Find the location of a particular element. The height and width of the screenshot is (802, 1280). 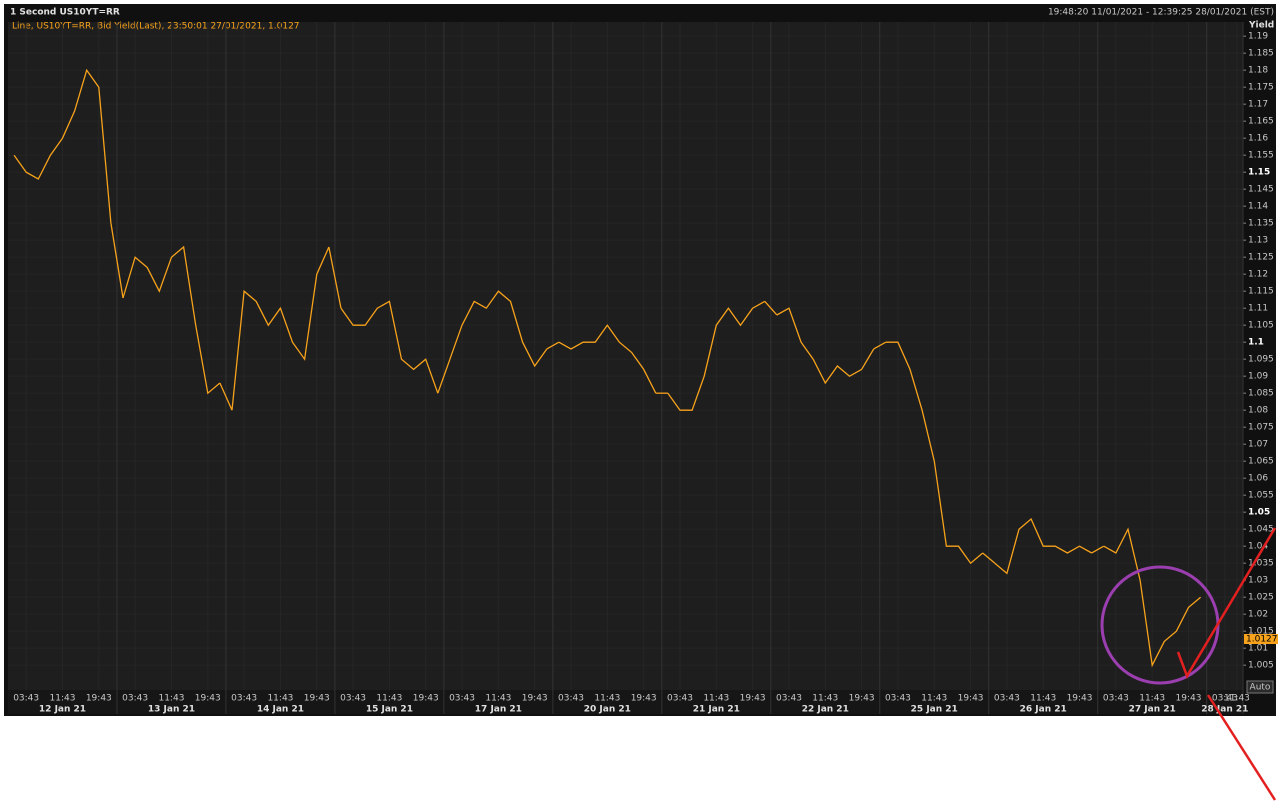

day-label: 17 Jan 21 is located at coordinates (498, 710).